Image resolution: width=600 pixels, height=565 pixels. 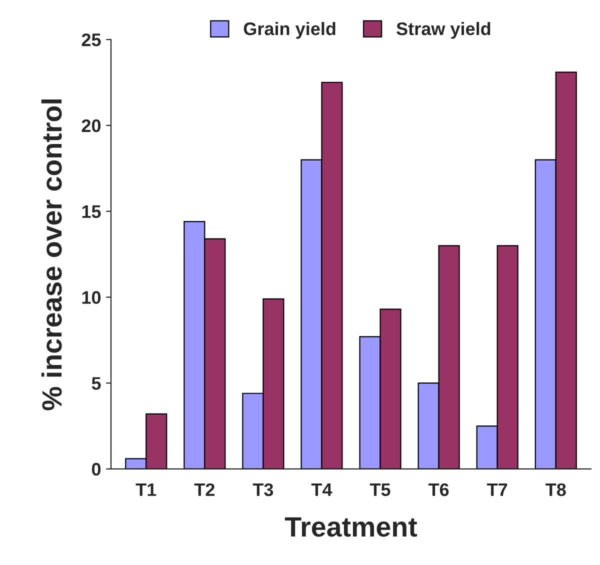 What do you see at coordinates (380, 490) in the screenshot?
I see `x-tick-label: T5` at bounding box center [380, 490].